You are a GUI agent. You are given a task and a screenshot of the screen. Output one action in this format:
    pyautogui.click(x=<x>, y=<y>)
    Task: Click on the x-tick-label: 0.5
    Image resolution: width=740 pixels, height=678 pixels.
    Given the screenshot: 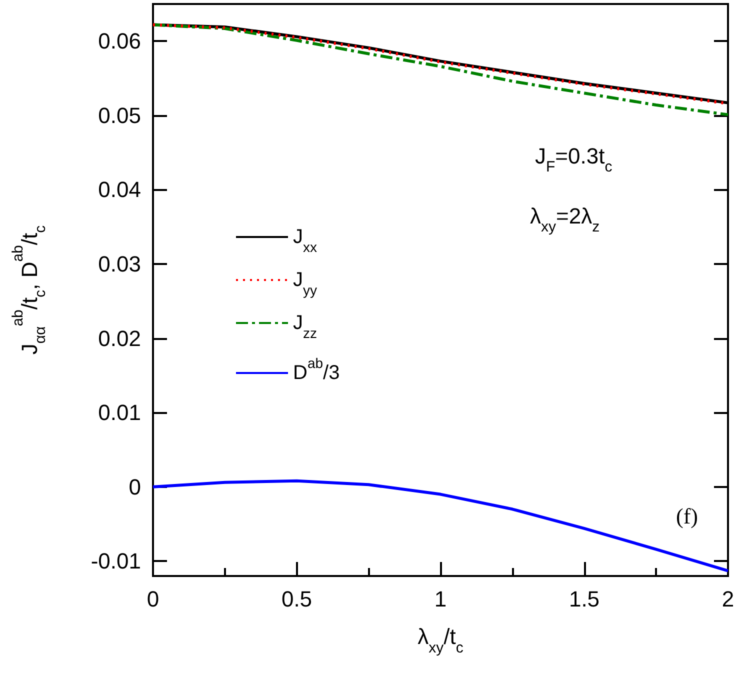 What is the action you would take?
    pyautogui.click(x=296, y=599)
    